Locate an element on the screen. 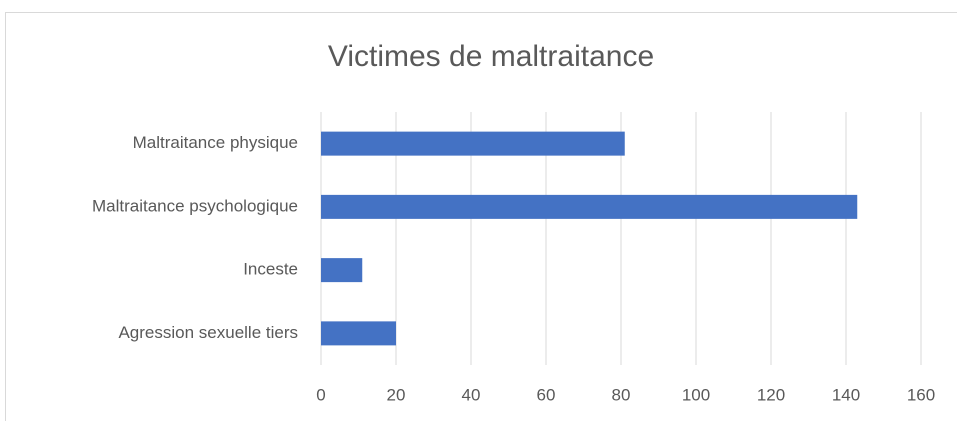 This screenshot has width=957, height=421. x-tick-label: 120 is located at coordinates (771, 394).